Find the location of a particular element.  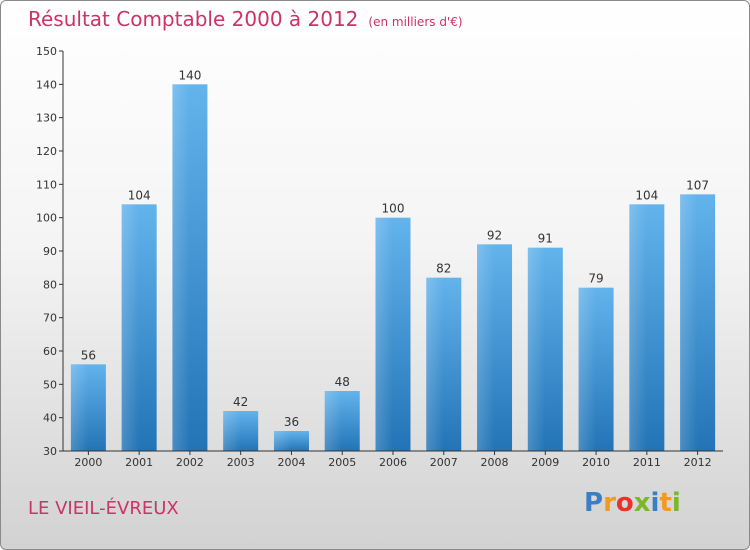

y-tick-label-50: 50 is located at coordinates (50, 384).